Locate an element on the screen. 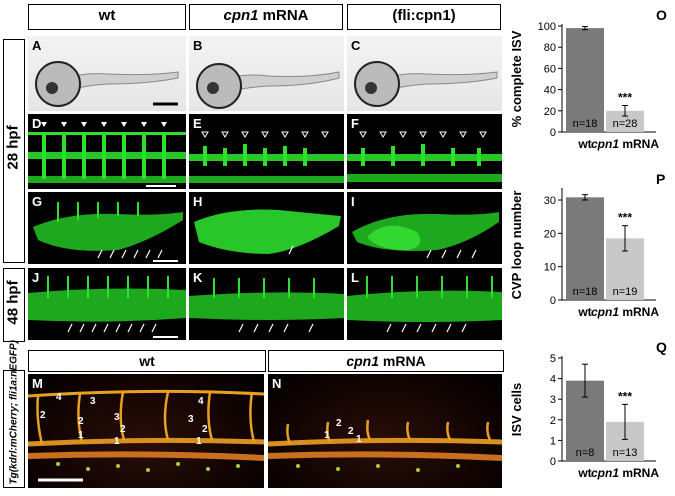 This screenshot has width=675, height=496. panel-n-cpn1: 2 1 2 1 N is located at coordinates (385, 431).